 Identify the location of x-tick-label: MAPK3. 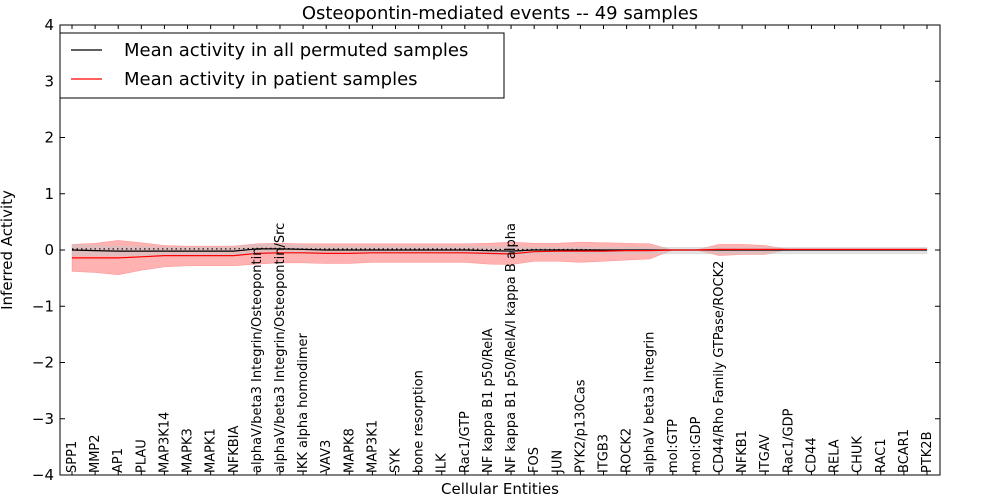
(188, 450).